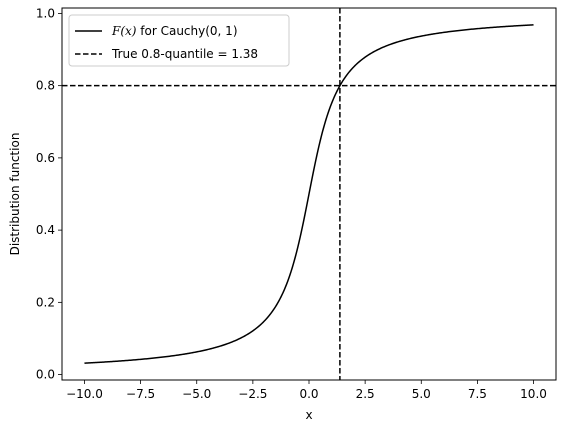 Image resolution: width=567 pixels, height=432 pixels. I want to click on x-axis-label: x, so click(308, 415).